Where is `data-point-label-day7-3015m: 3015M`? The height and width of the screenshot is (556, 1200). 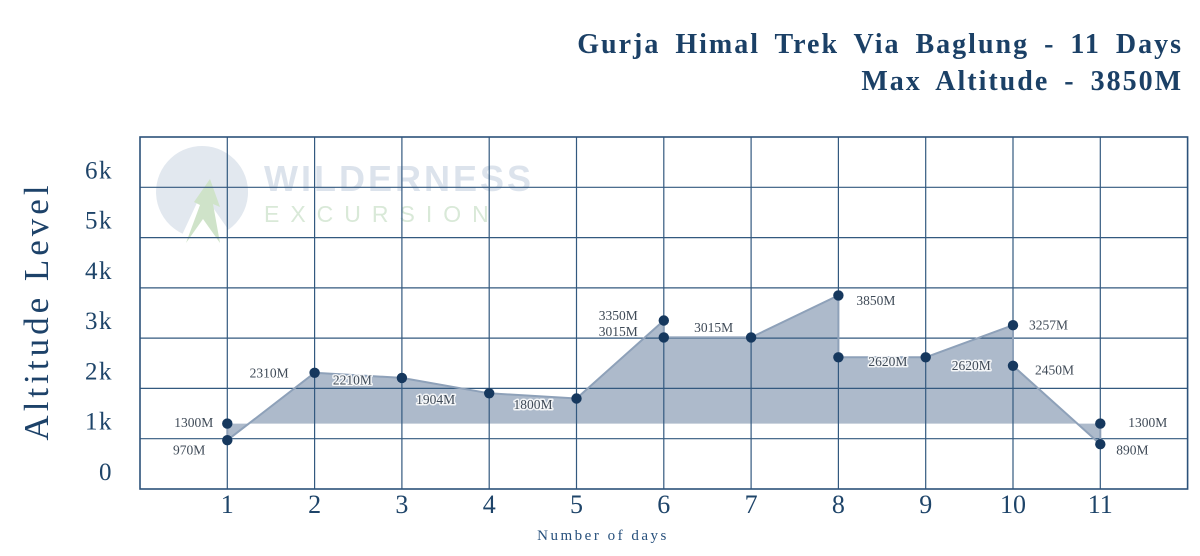
data-point-label-day7-3015m: 3015M is located at coordinates (713, 327).